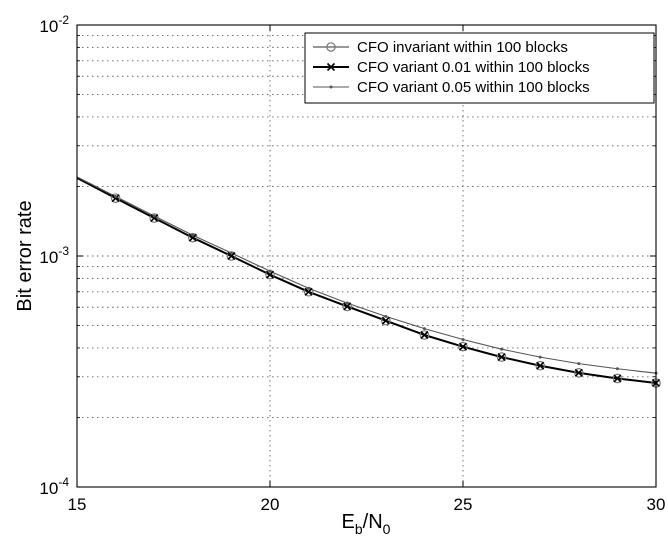 The image size is (668, 538). Describe the element at coordinates (270, 504) in the screenshot. I see `x-tick-label: 20` at that location.